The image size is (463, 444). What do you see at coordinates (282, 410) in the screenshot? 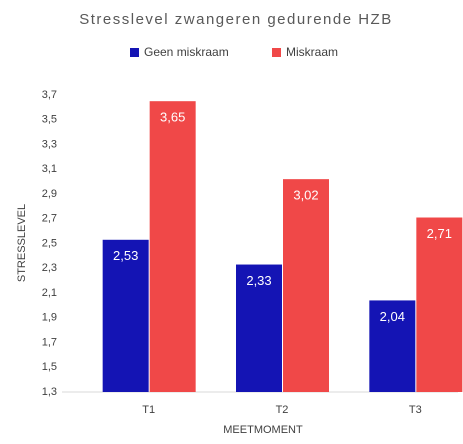
I see `x-tick-label: T2` at bounding box center [282, 410].